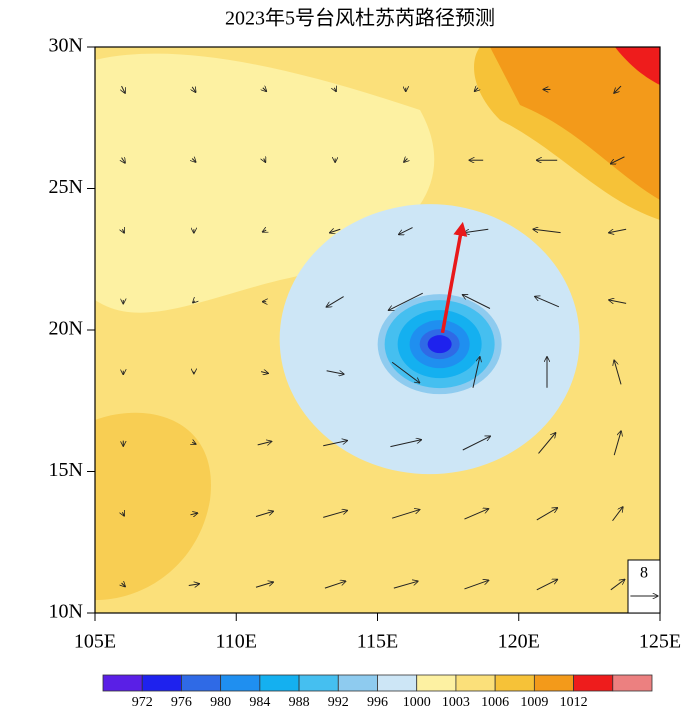 The height and width of the screenshot is (725, 700). Describe the element at coordinates (66, 46) in the screenshot. I see `y-tick-label: 30N` at that location.